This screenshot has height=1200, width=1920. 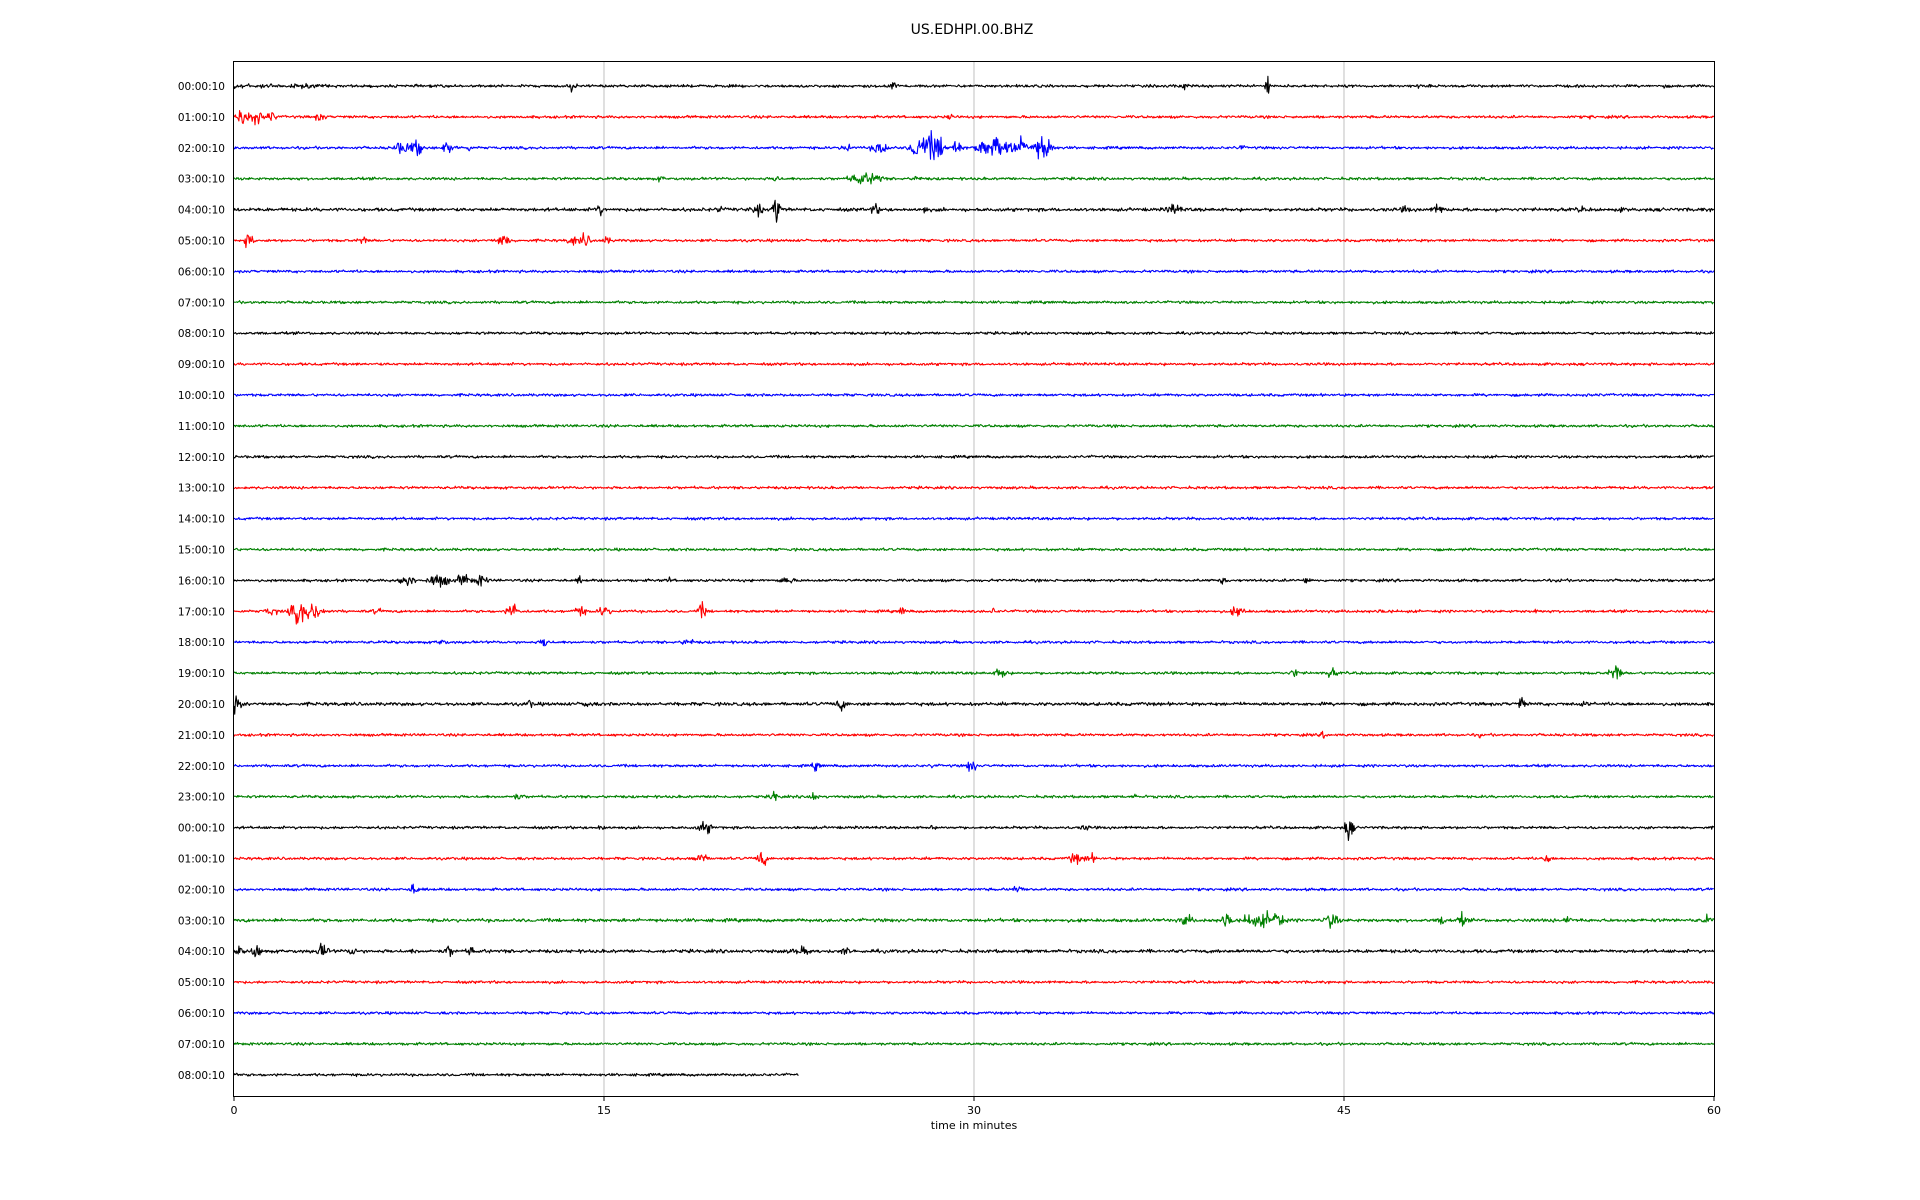 What do you see at coordinates (201, 1045) in the screenshot?
I see `row-label-31: 07:00:10` at bounding box center [201, 1045].